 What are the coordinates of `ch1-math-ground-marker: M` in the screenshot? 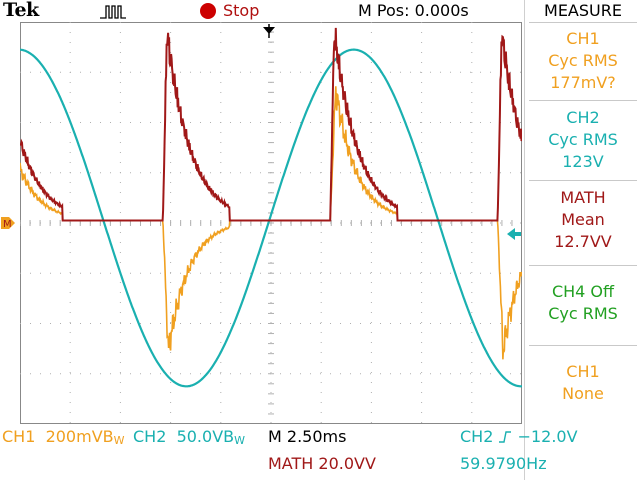 It's located at (8, 223).